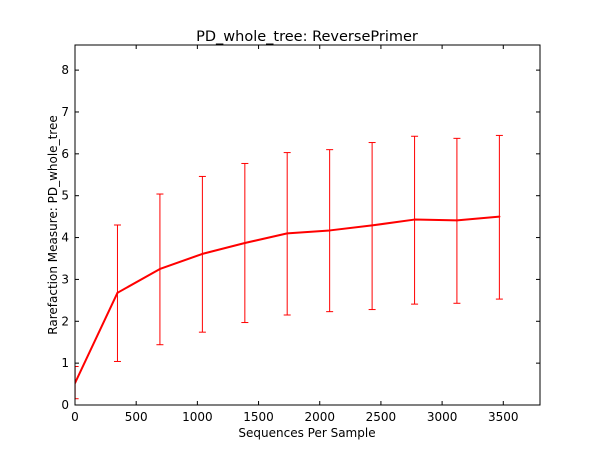 The image size is (600, 450). I want to click on x-tick-label: 500, so click(136, 417).